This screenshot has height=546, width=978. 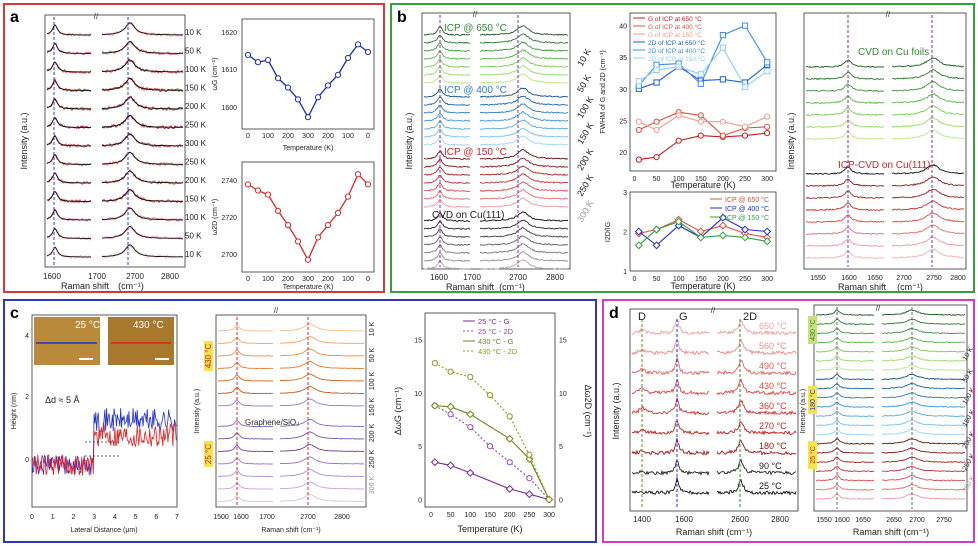 I want to click on d-raman-xtick: 1600, so click(x=684, y=519).